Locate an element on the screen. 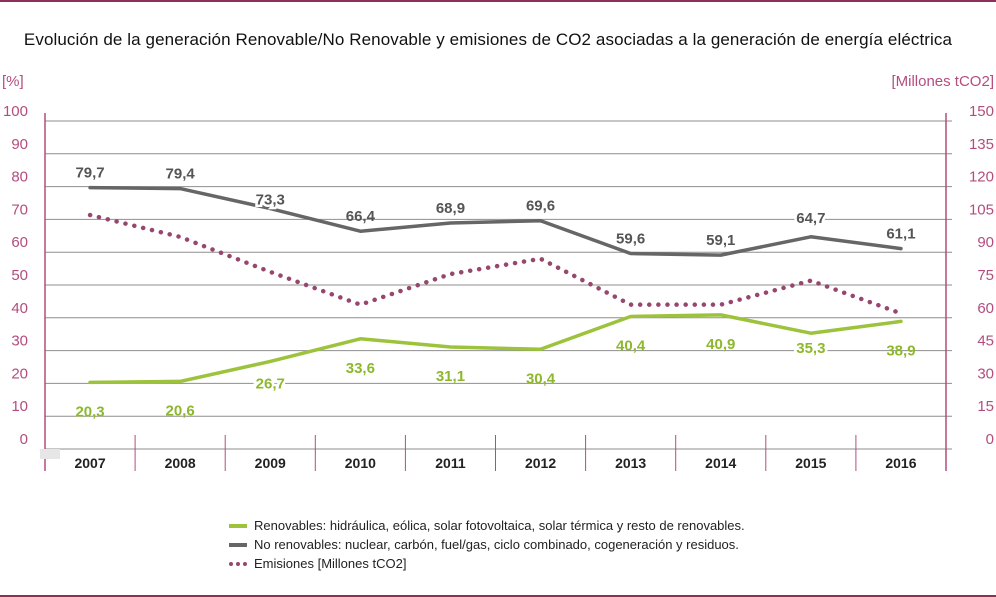 The image size is (996, 597). bottom-rule is located at coordinates (498, 596).